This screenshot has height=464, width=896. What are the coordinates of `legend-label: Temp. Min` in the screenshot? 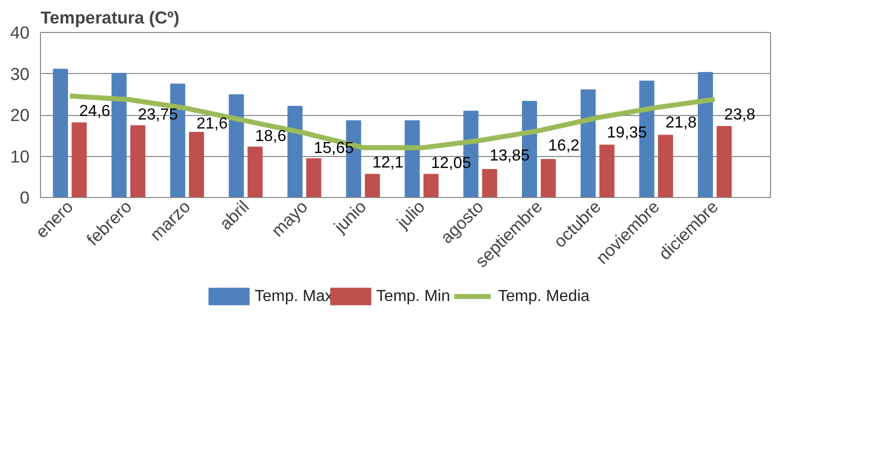 It's located at (413, 296).